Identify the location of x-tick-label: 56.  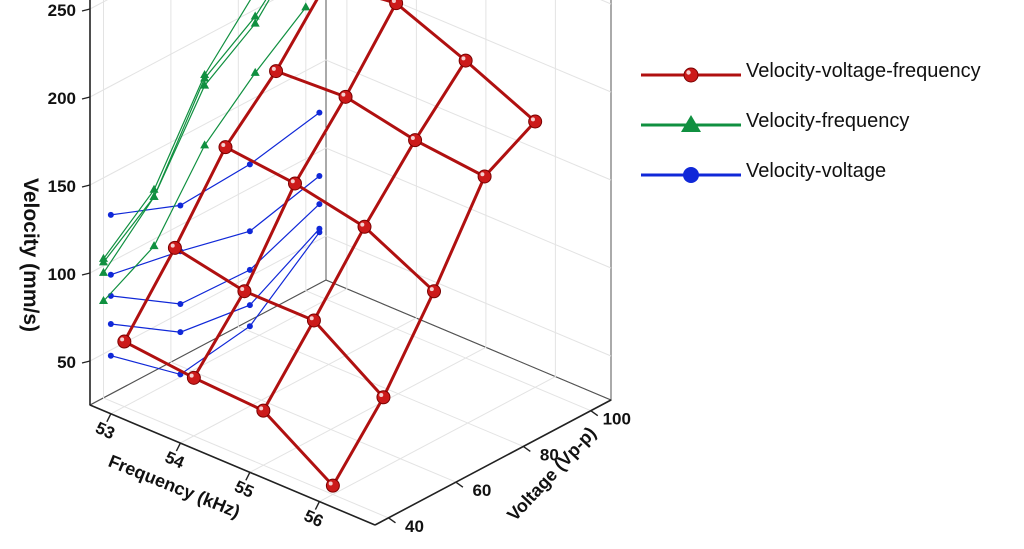
(313, 518).